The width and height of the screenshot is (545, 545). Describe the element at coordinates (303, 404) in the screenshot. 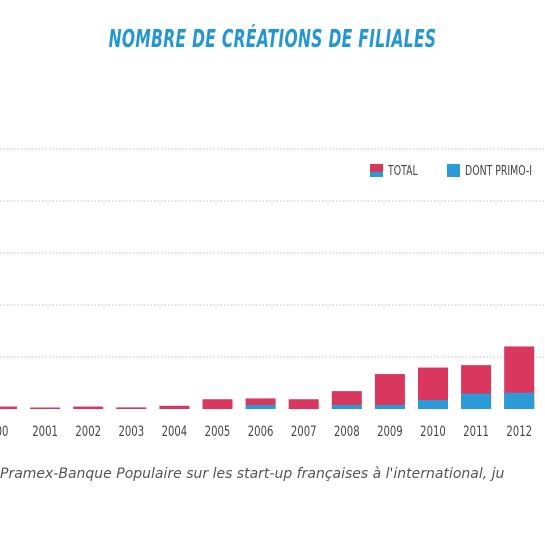

I see `bar-total-2007` at that location.